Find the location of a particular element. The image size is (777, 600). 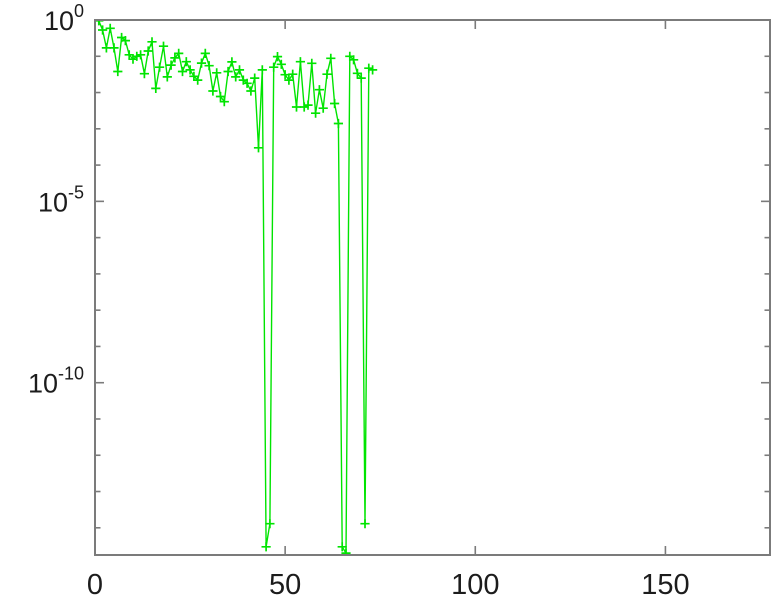

x-tick-label: 150 is located at coordinates (665, 584).